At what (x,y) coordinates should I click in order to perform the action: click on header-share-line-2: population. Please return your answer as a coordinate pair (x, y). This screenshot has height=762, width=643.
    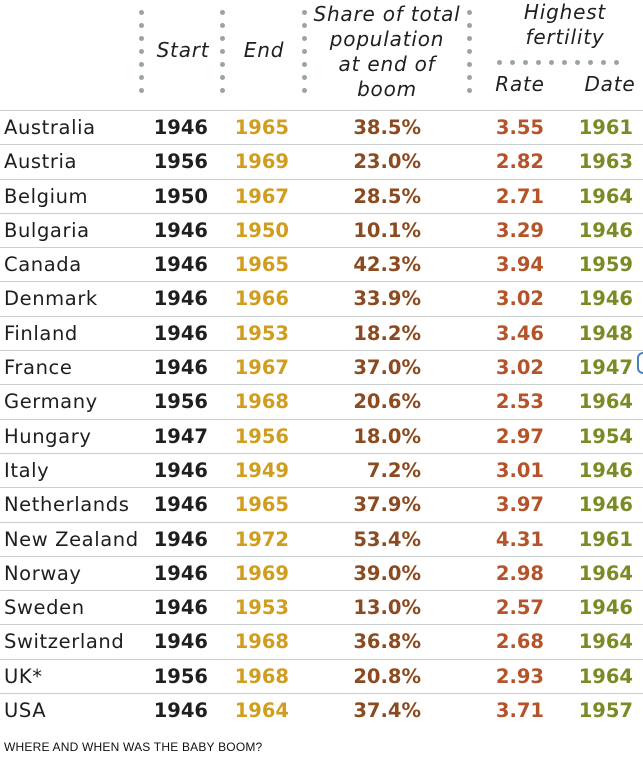
    Looking at the image, I should click on (387, 39).